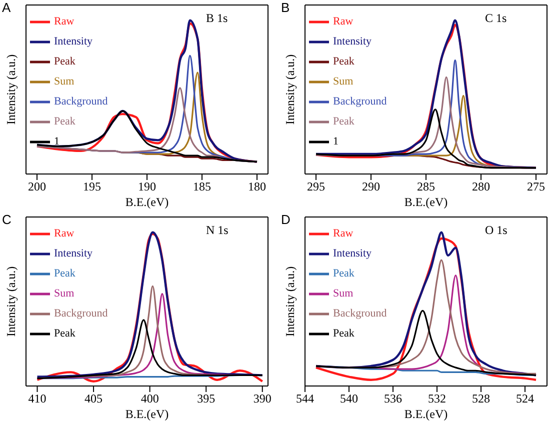 This screenshot has width=558, height=424. What do you see at coordinates (93, 399) in the screenshot?
I see `x-tick-label: 405` at bounding box center [93, 399].